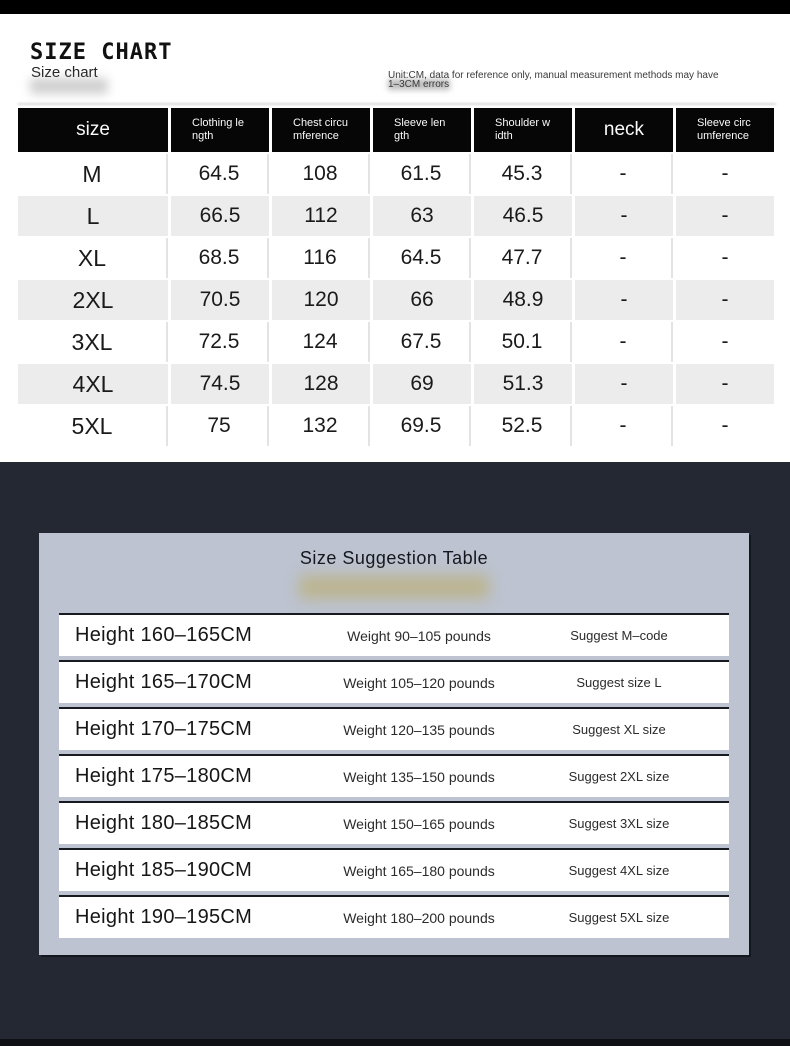 The image size is (790, 1046). What do you see at coordinates (523, 426) in the screenshot?
I see `value-cell: 52.5` at bounding box center [523, 426].